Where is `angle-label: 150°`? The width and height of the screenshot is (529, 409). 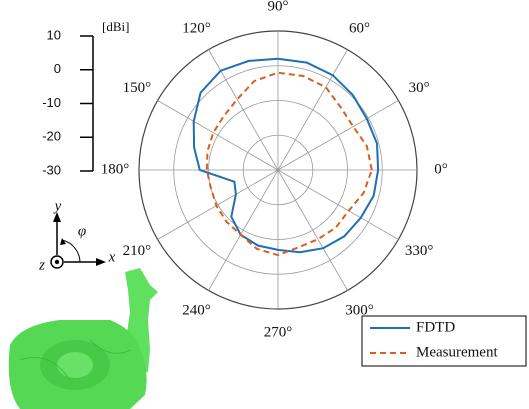 angle-label: 150° is located at coordinates (137, 88).